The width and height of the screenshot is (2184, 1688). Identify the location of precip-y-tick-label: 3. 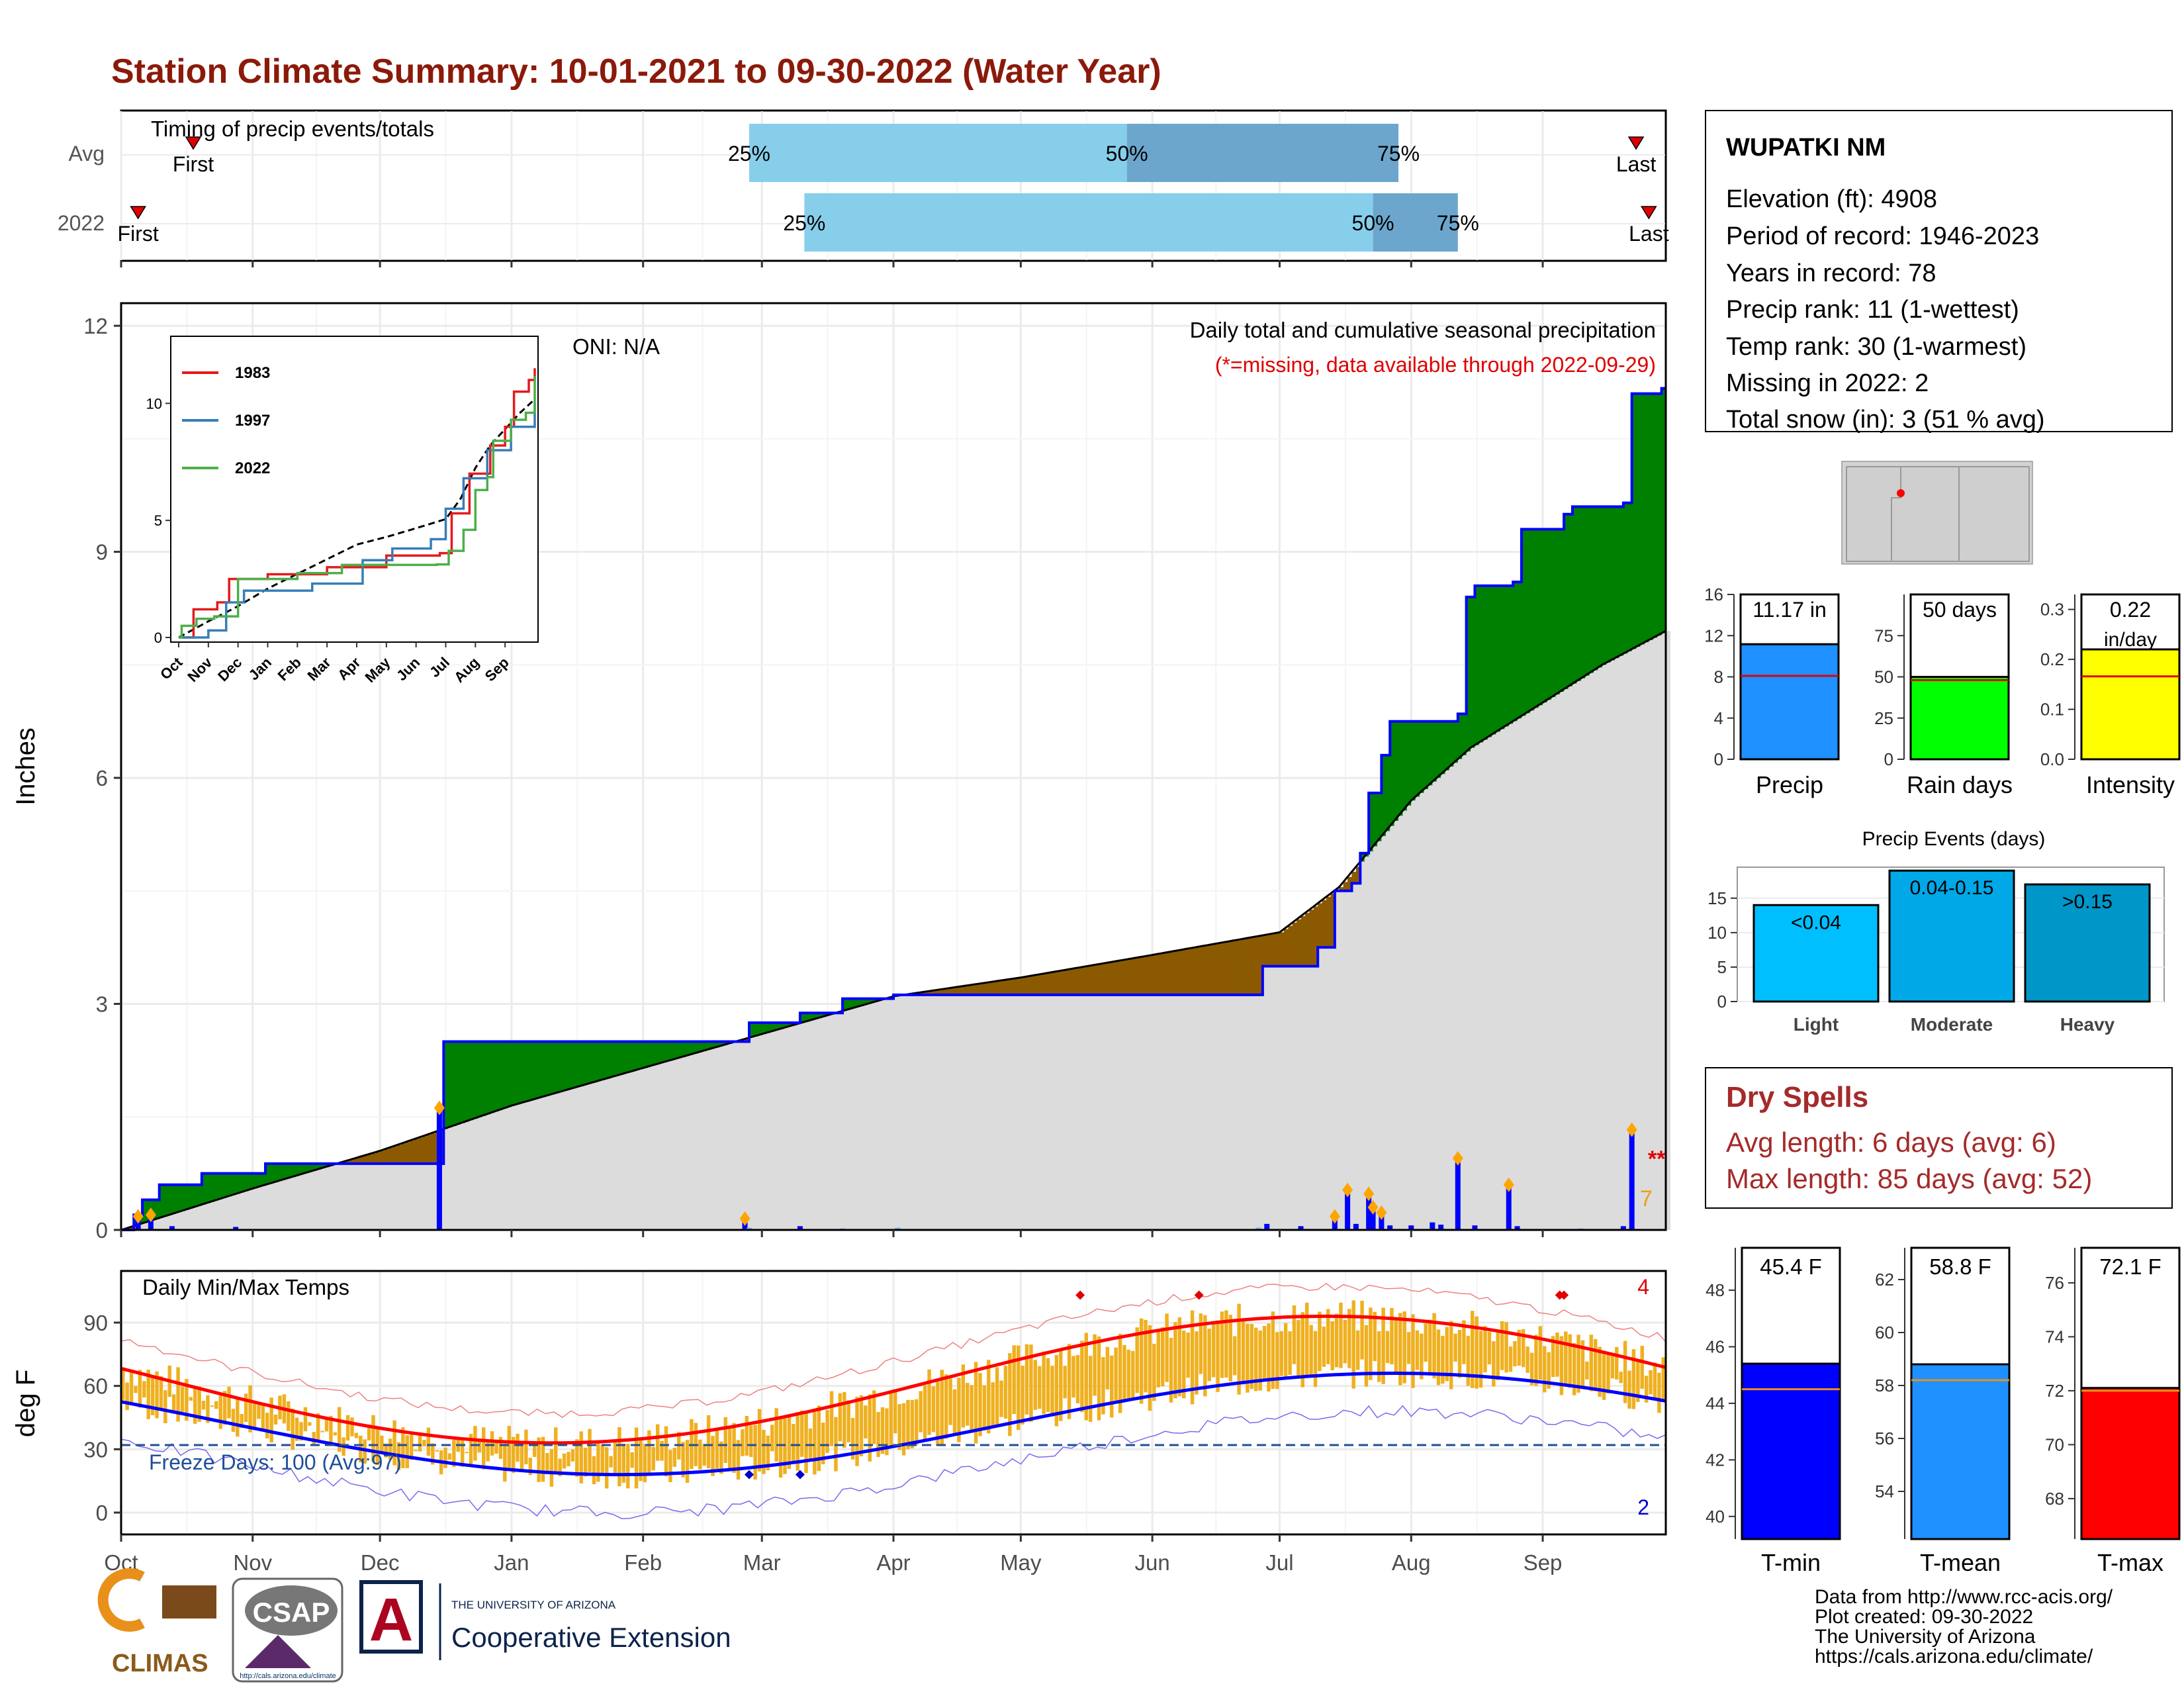
(102, 1004).